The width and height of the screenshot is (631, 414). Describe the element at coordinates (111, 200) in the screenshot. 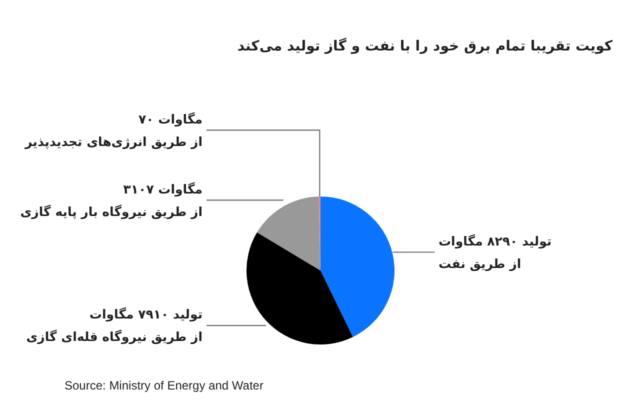

I see `slice-label: ۳۱۰۷ مگاوات از طریق نیروگاه بار پایه گازی` at that location.